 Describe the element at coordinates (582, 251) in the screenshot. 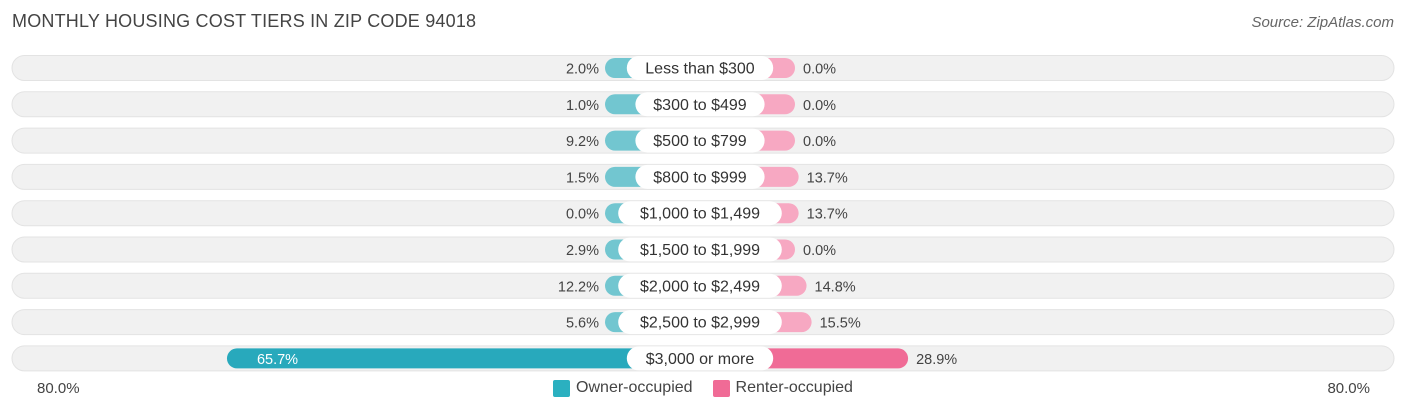

I see `owner-value-label: 2.9%` at that location.